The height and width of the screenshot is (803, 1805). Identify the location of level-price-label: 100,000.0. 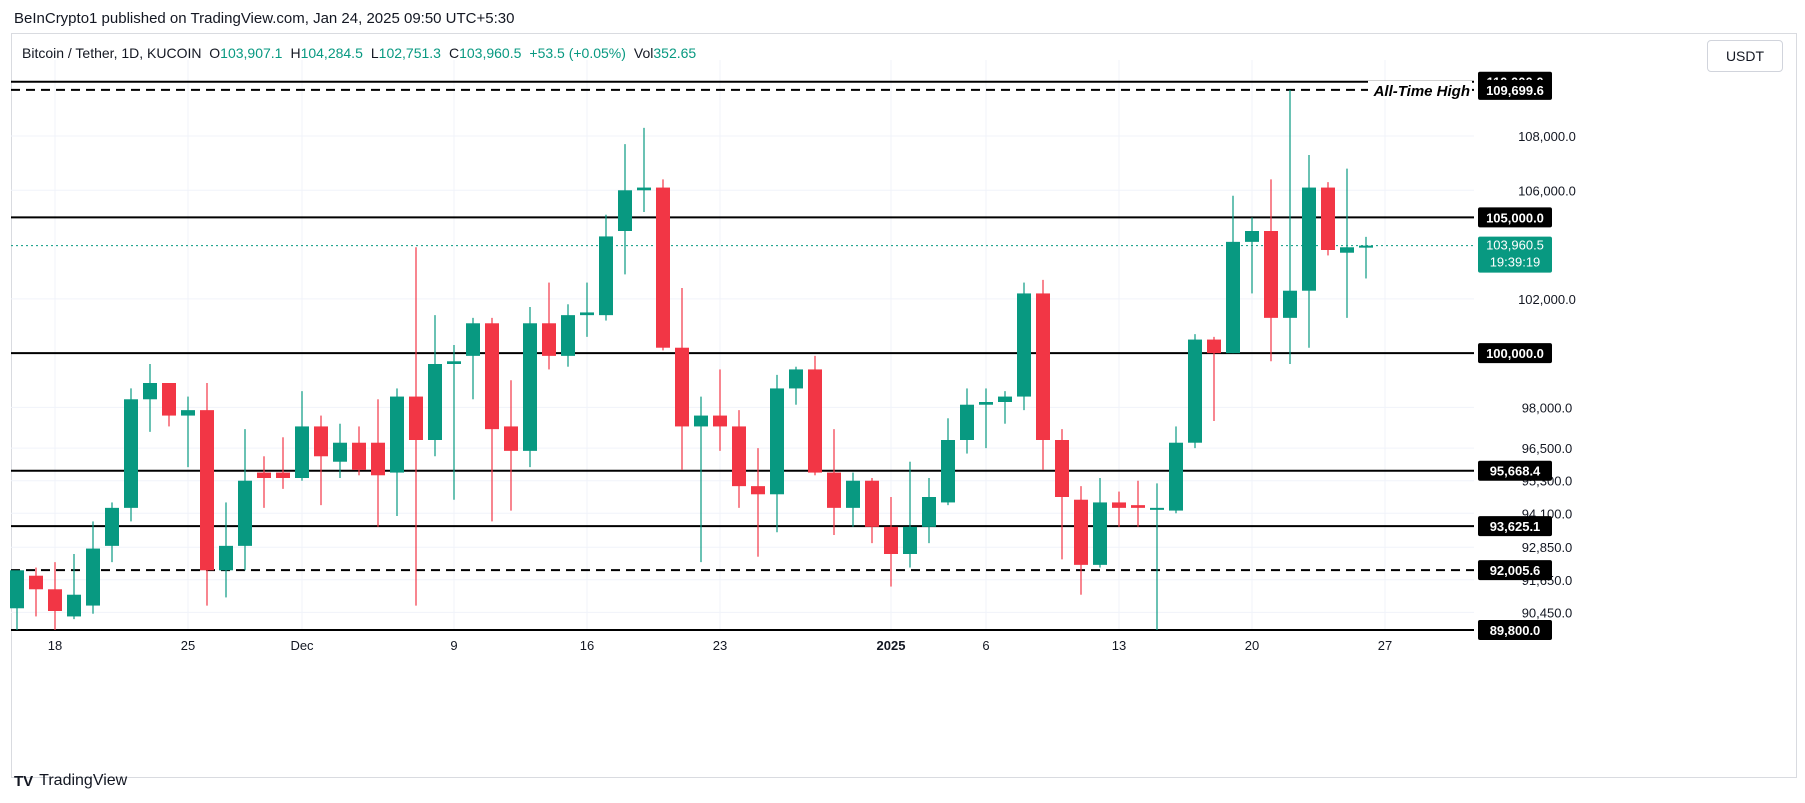
(1515, 353).